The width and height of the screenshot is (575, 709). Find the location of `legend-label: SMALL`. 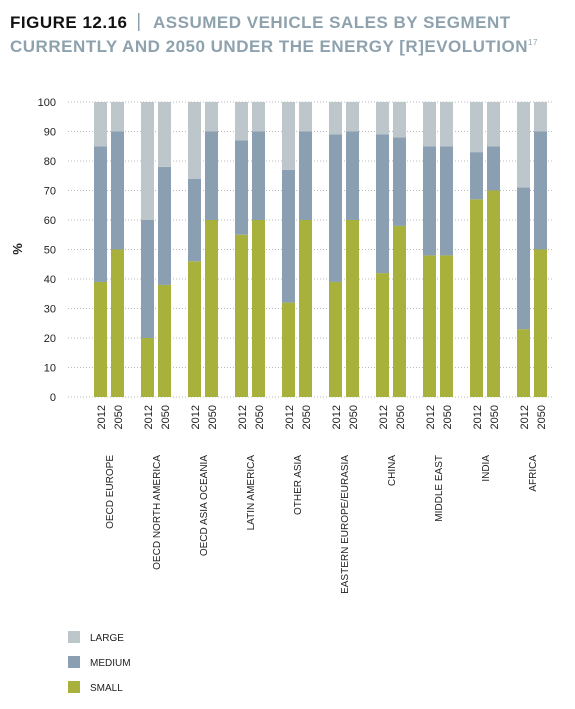

legend-label: SMALL is located at coordinates (106, 688).